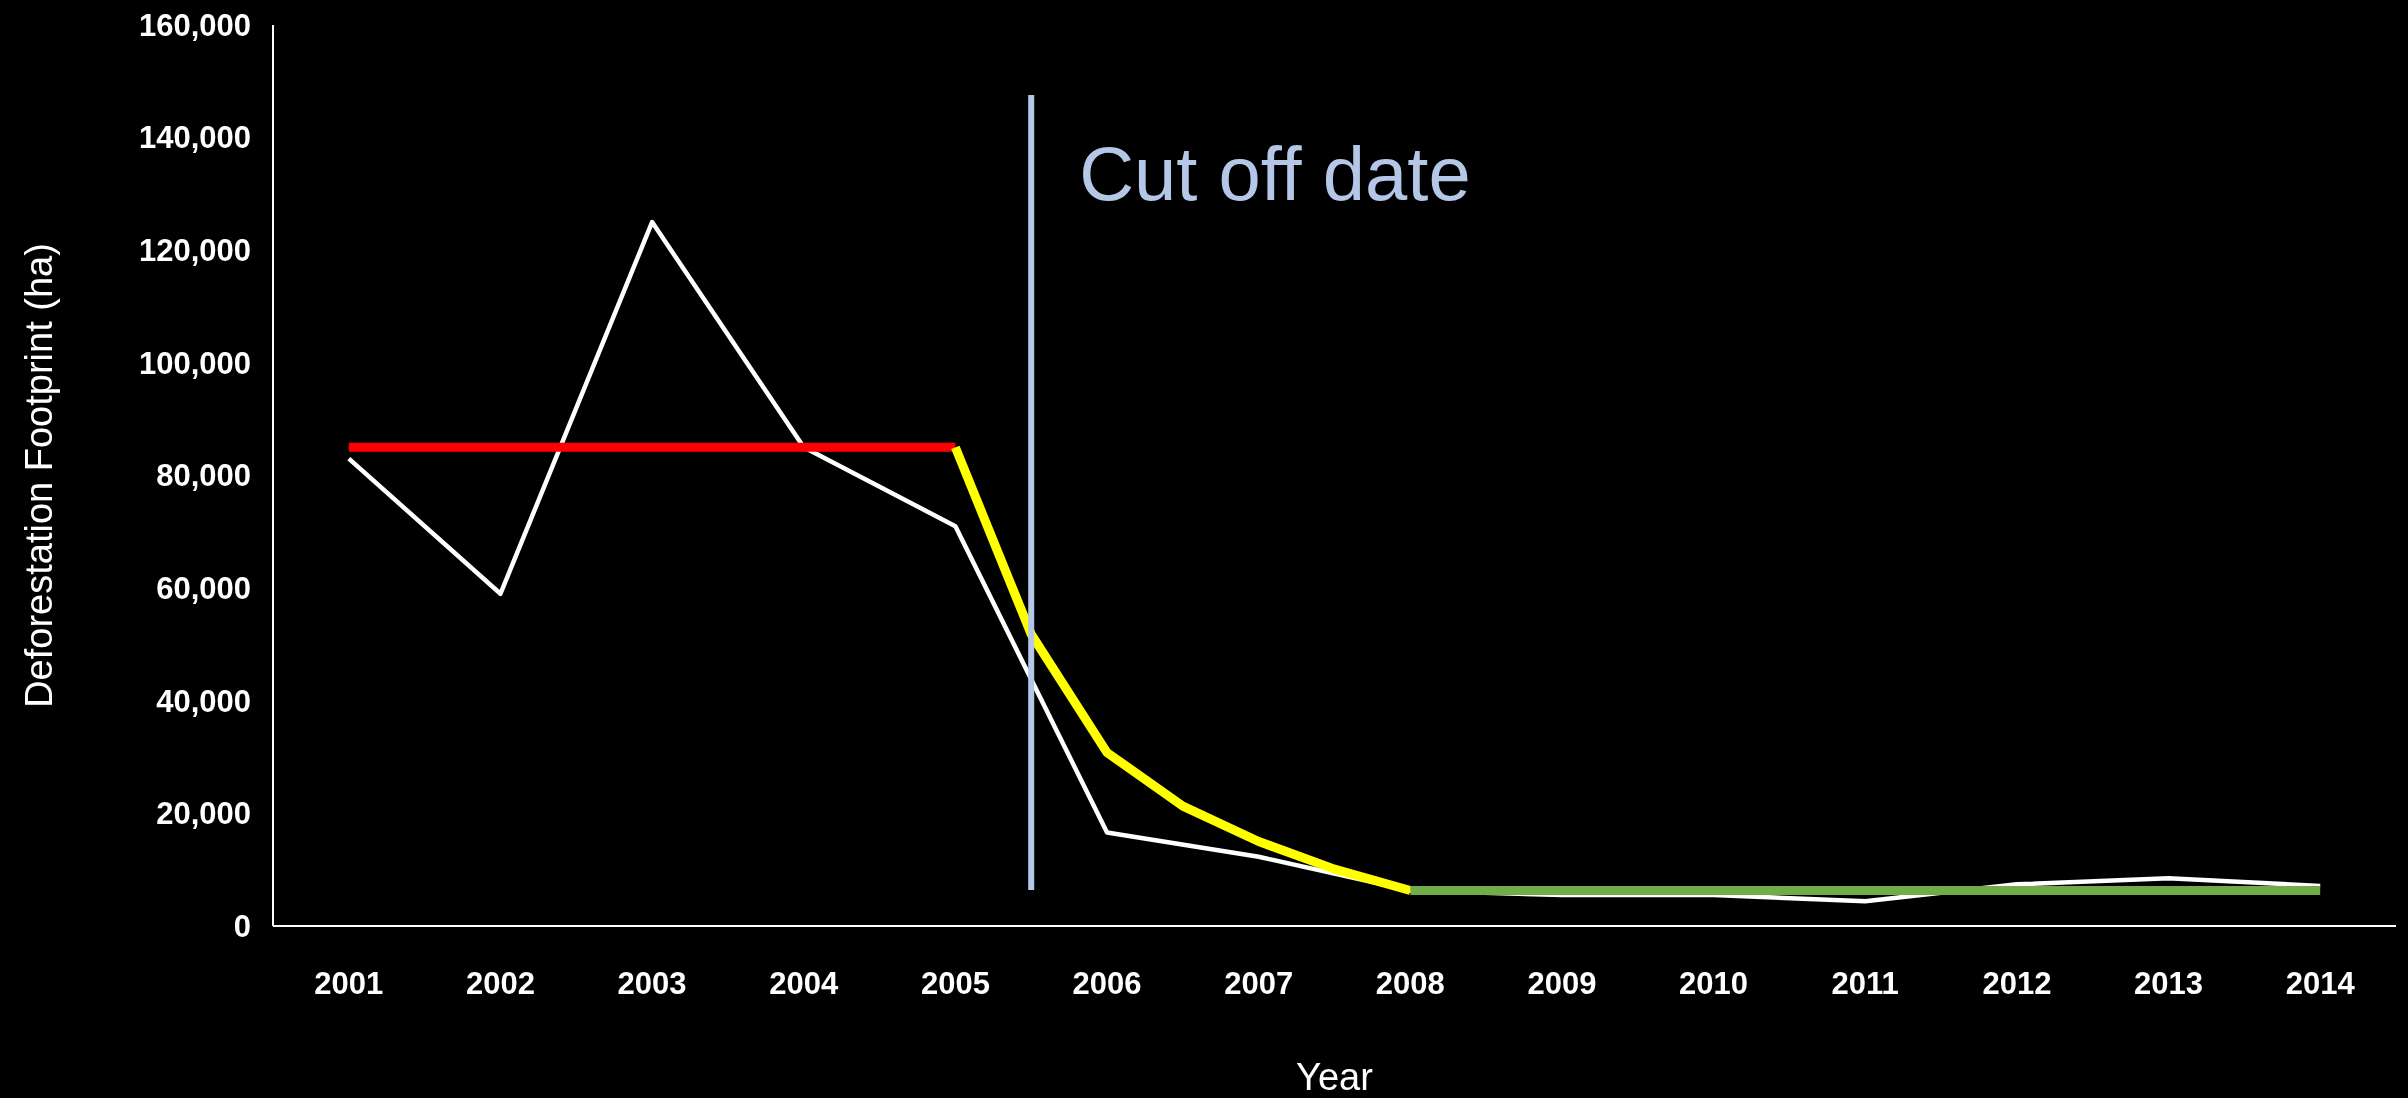  I want to click on x-tick-label: 2006, so click(1107, 983).